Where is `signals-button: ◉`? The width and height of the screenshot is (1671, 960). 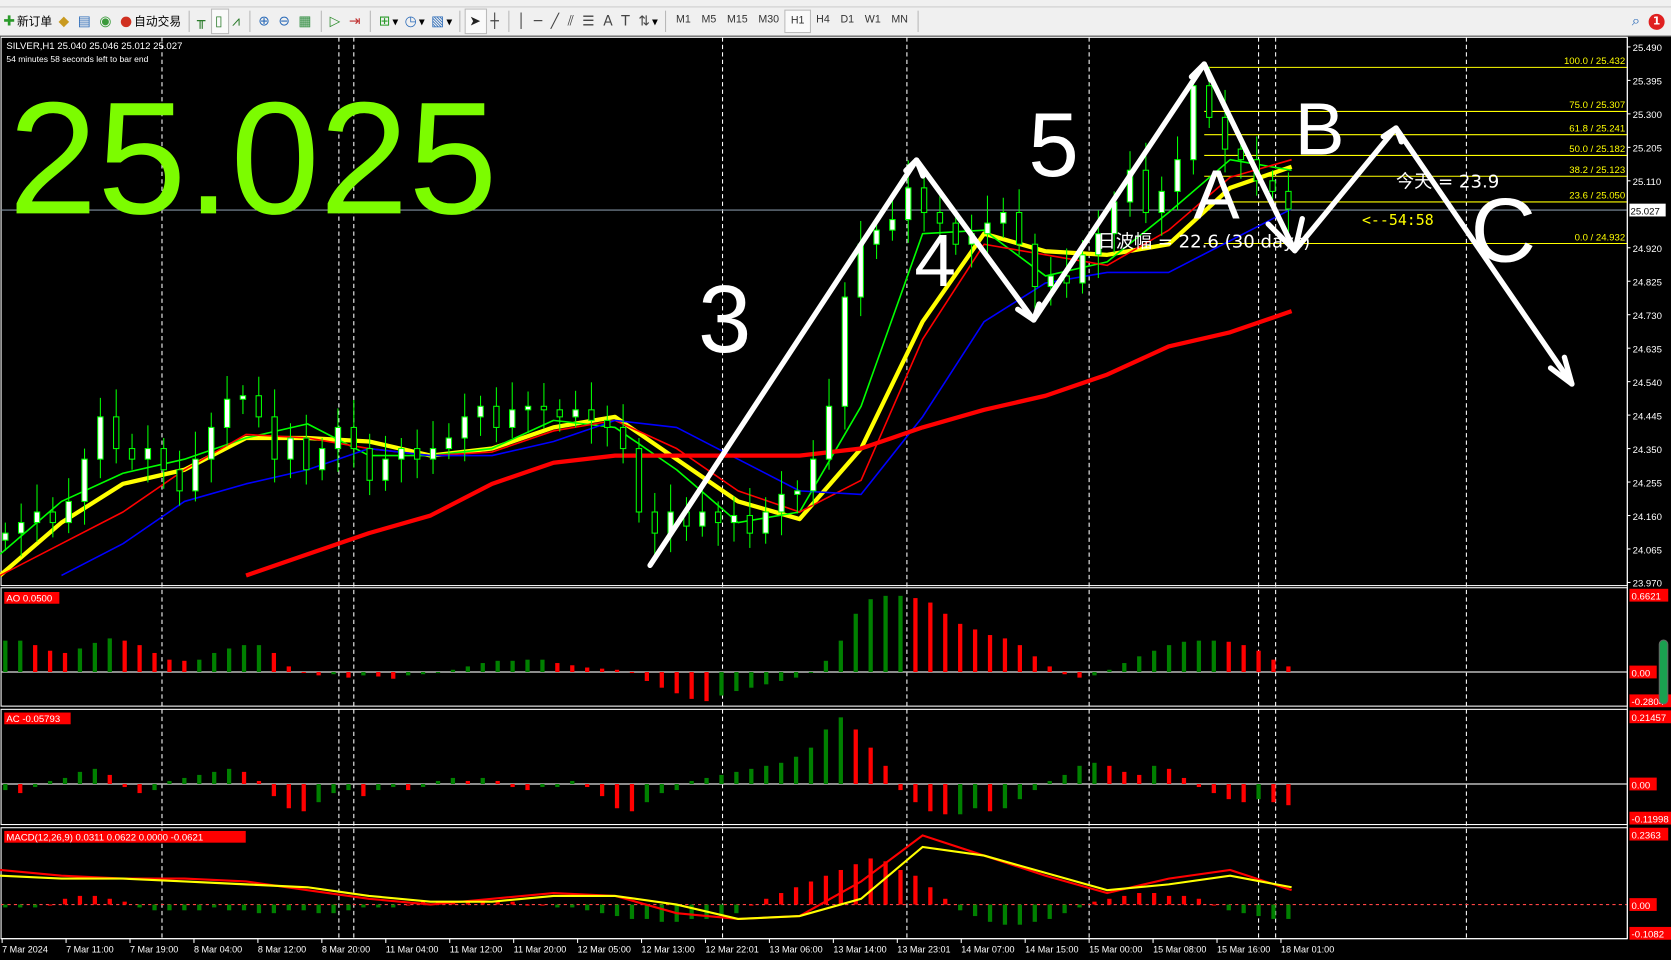
signals-button: ◉ is located at coordinates (106, 21).